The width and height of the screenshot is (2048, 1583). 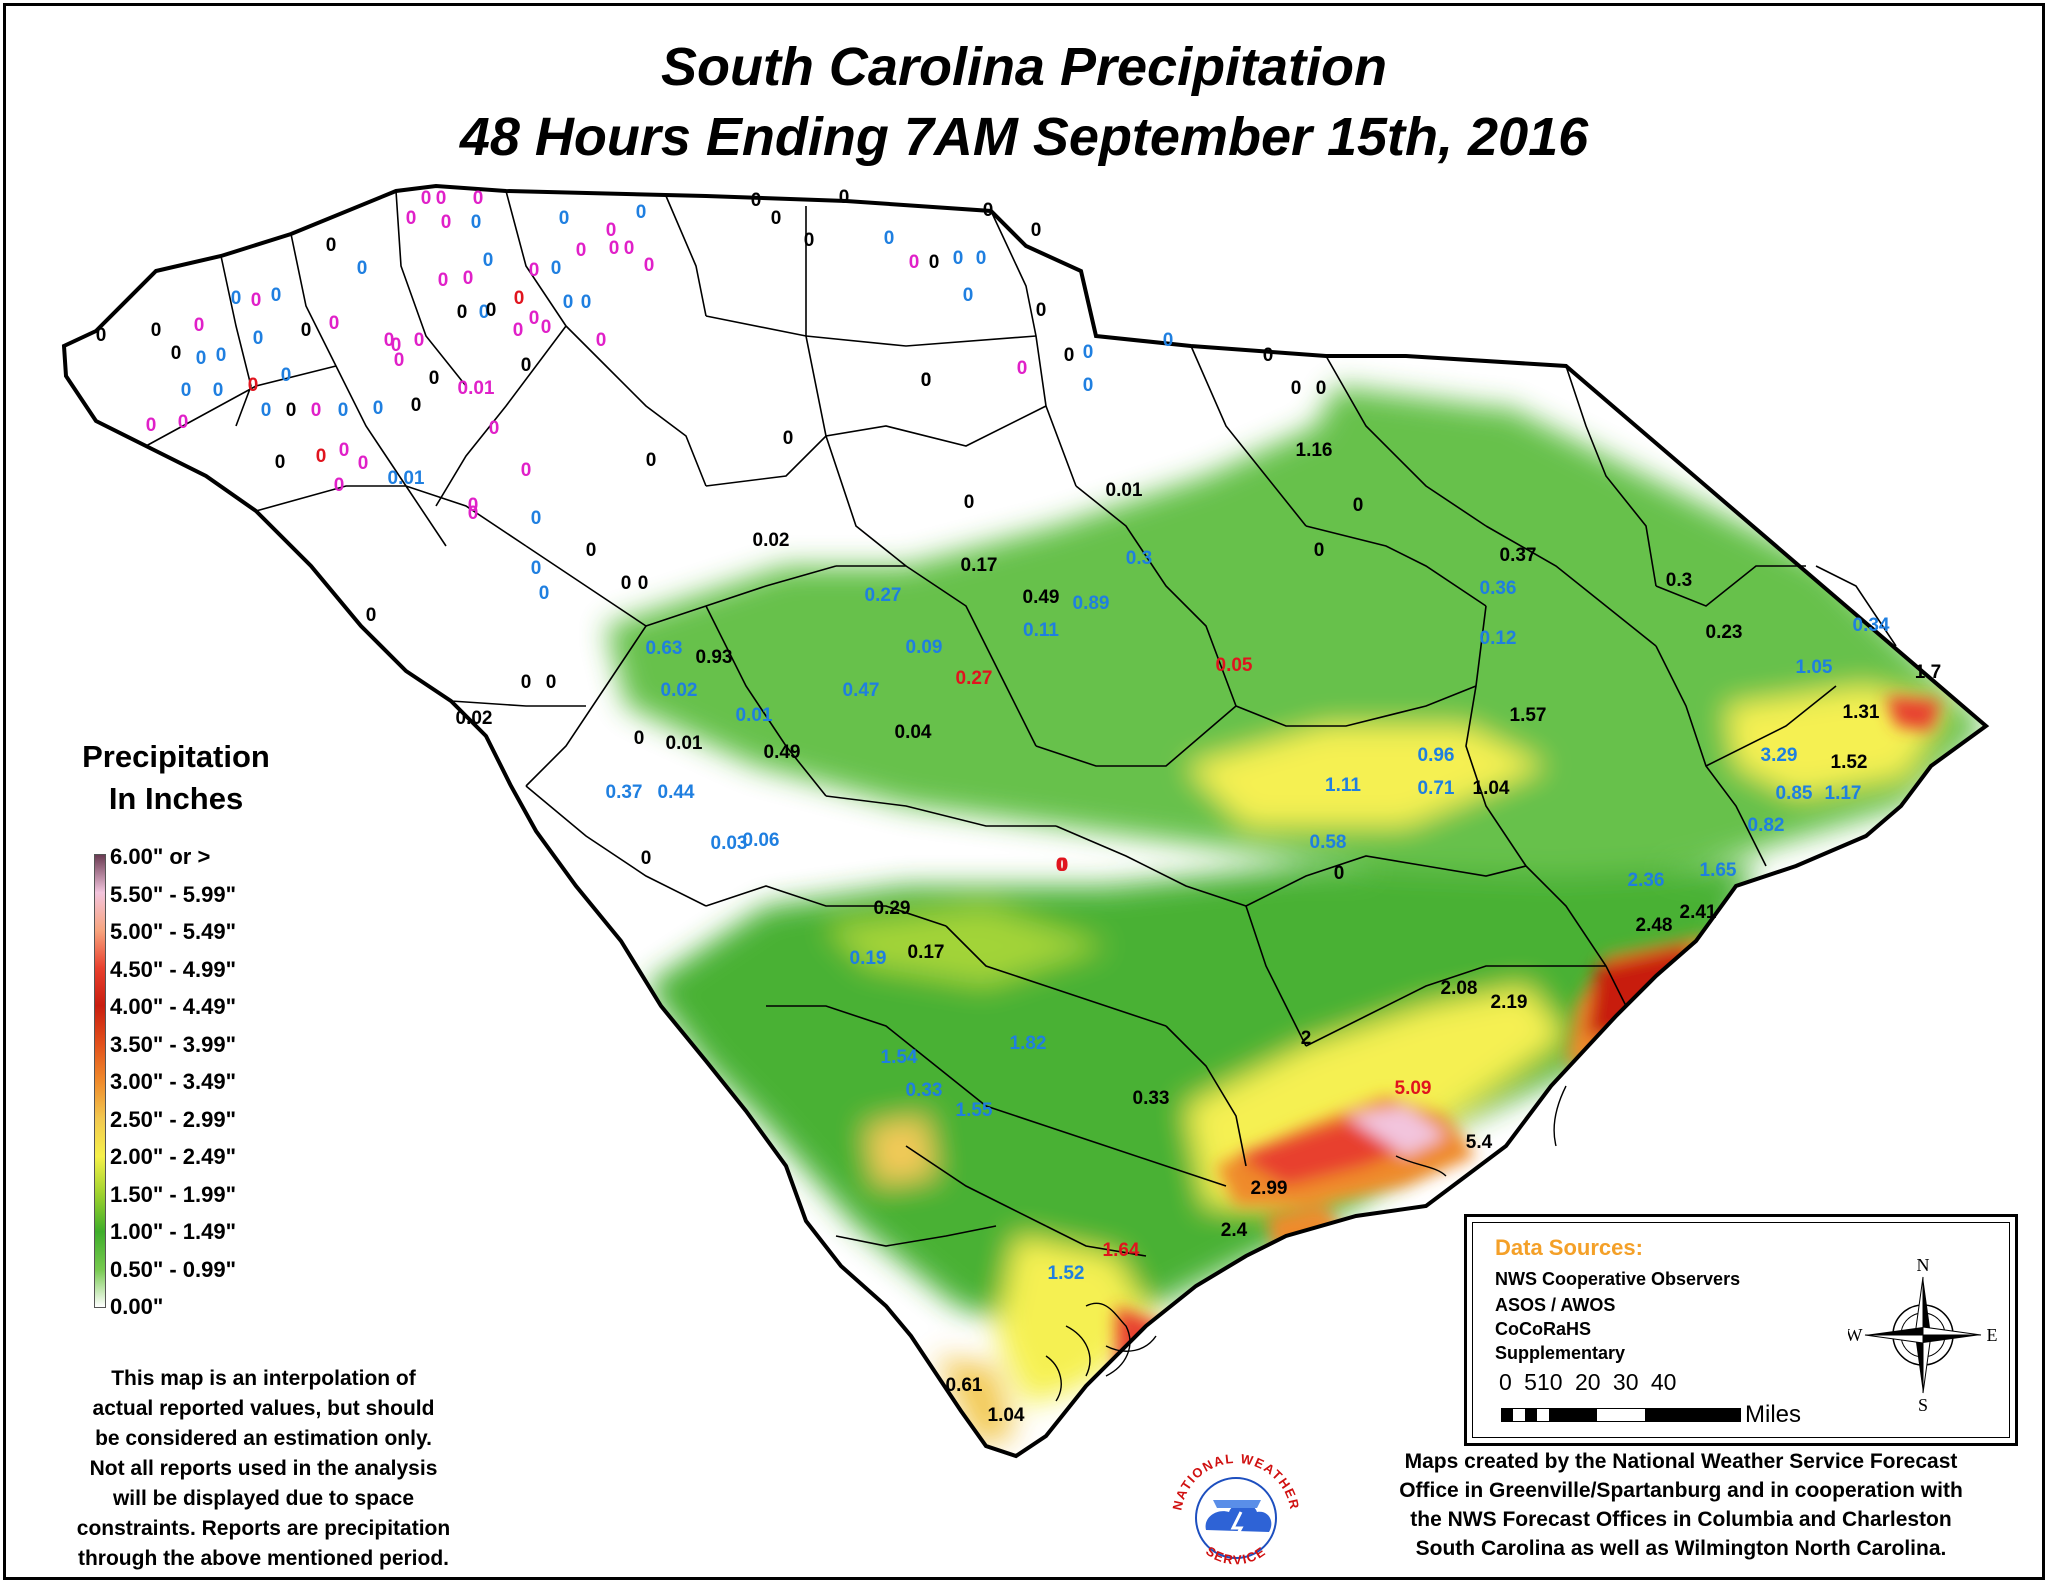 I want to click on legend-entry-label: 1.50" - 1.99", so click(x=173, y=1194).